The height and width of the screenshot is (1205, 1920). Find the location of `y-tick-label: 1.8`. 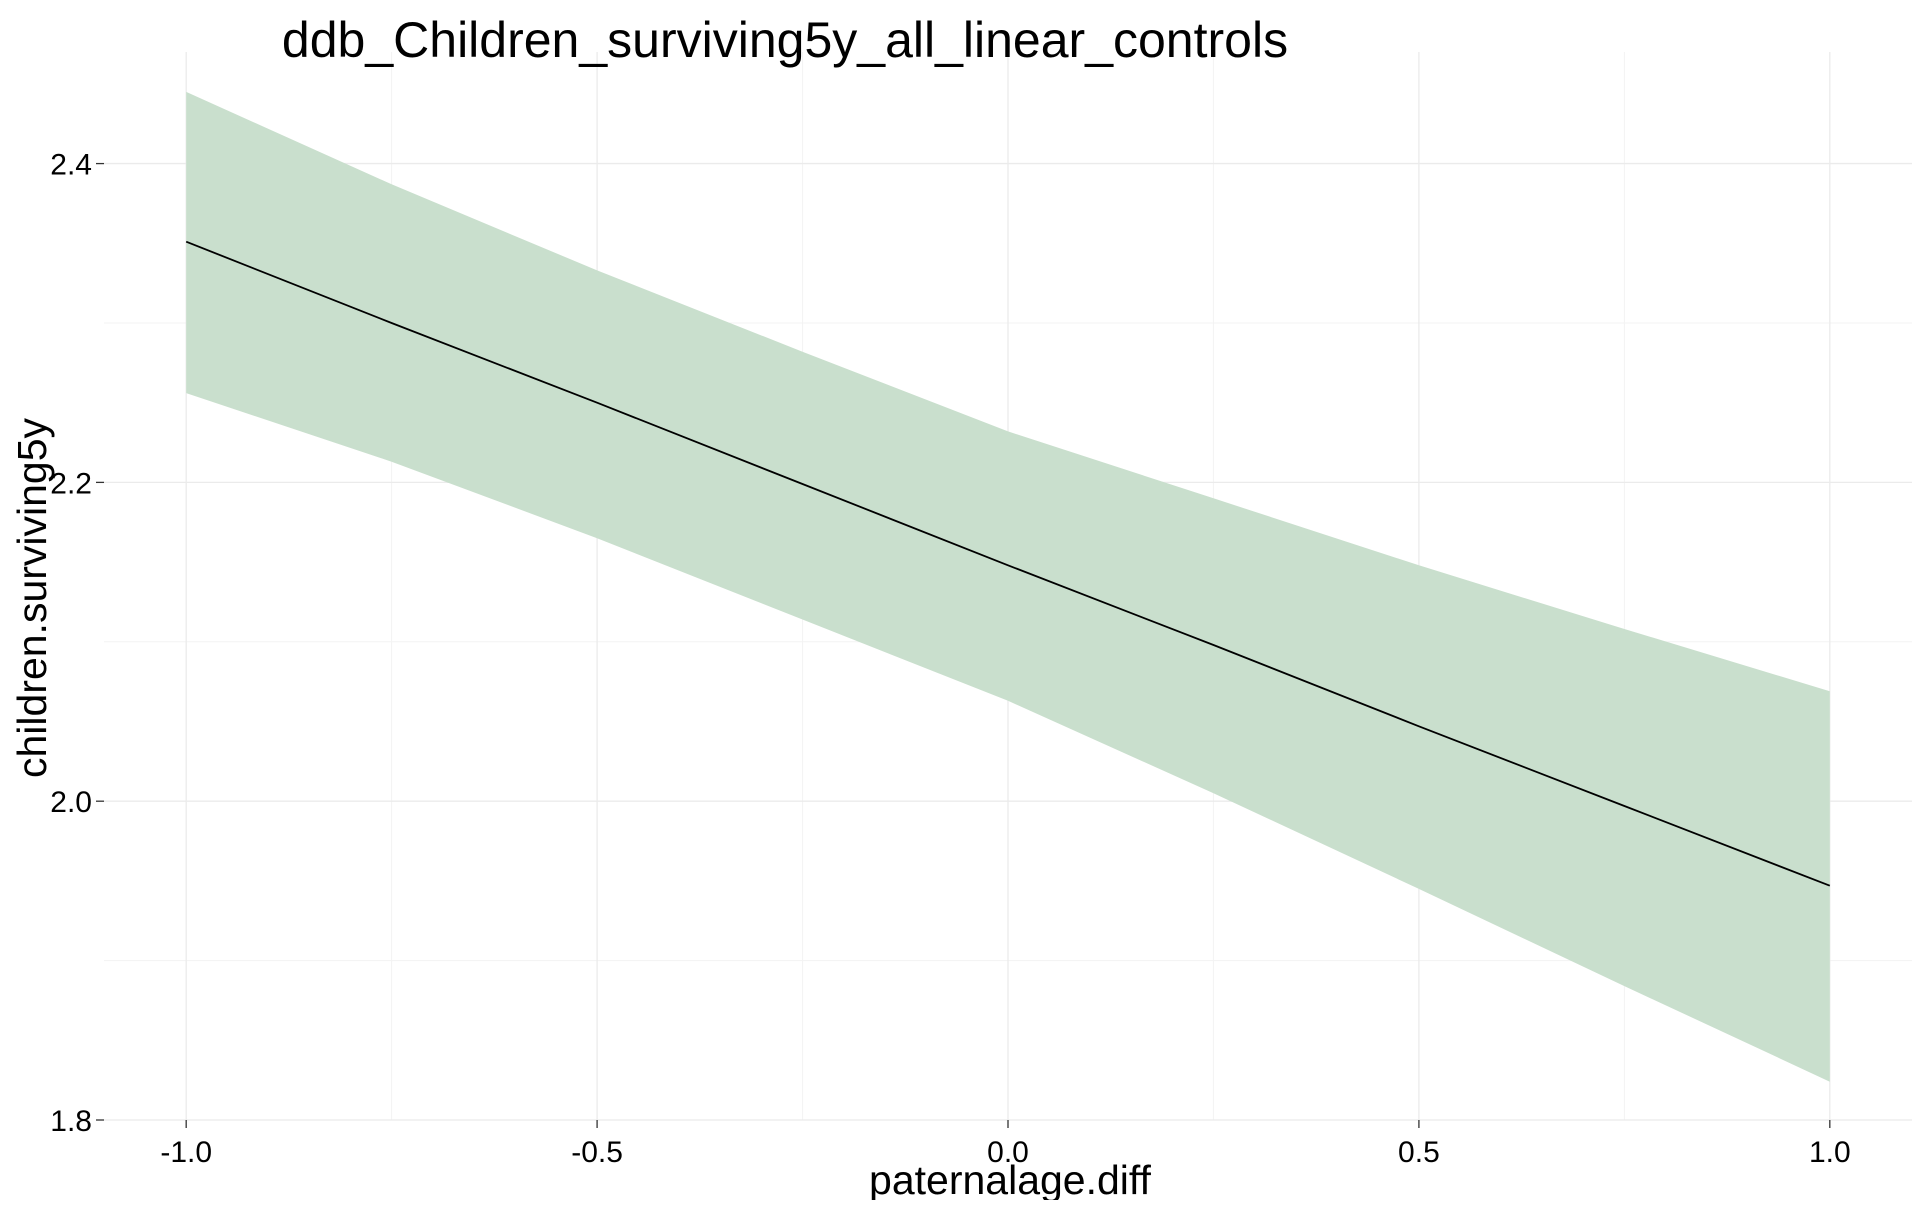

y-tick-label: 1.8 is located at coordinates (71, 1121).